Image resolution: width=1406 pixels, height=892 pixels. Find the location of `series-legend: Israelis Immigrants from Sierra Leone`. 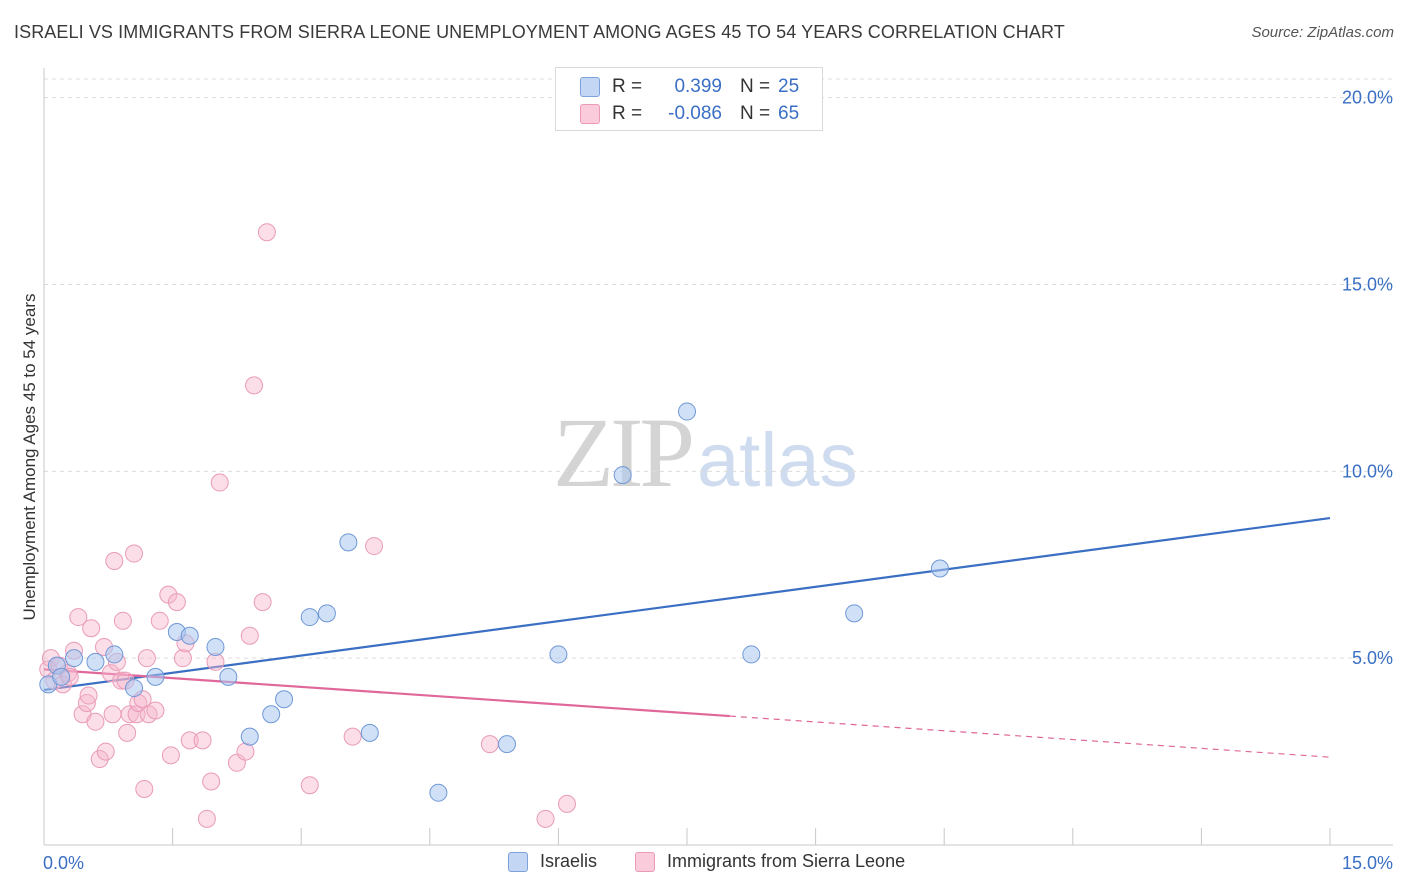

series-legend: Israelis Immigrants from Sierra Leone is located at coordinates (703, 865).